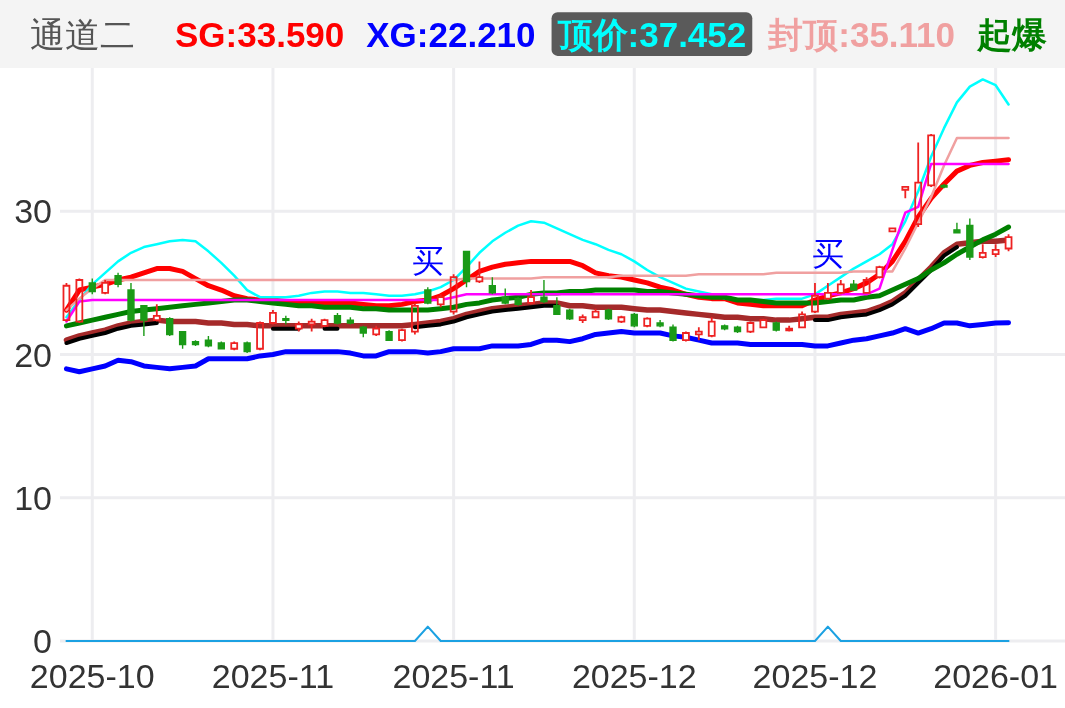 The height and width of the screenshot is (708, 1065). Describe the element at coordinates (451, 34) in the screenshot. I see `text: XG:22.210` at that location.